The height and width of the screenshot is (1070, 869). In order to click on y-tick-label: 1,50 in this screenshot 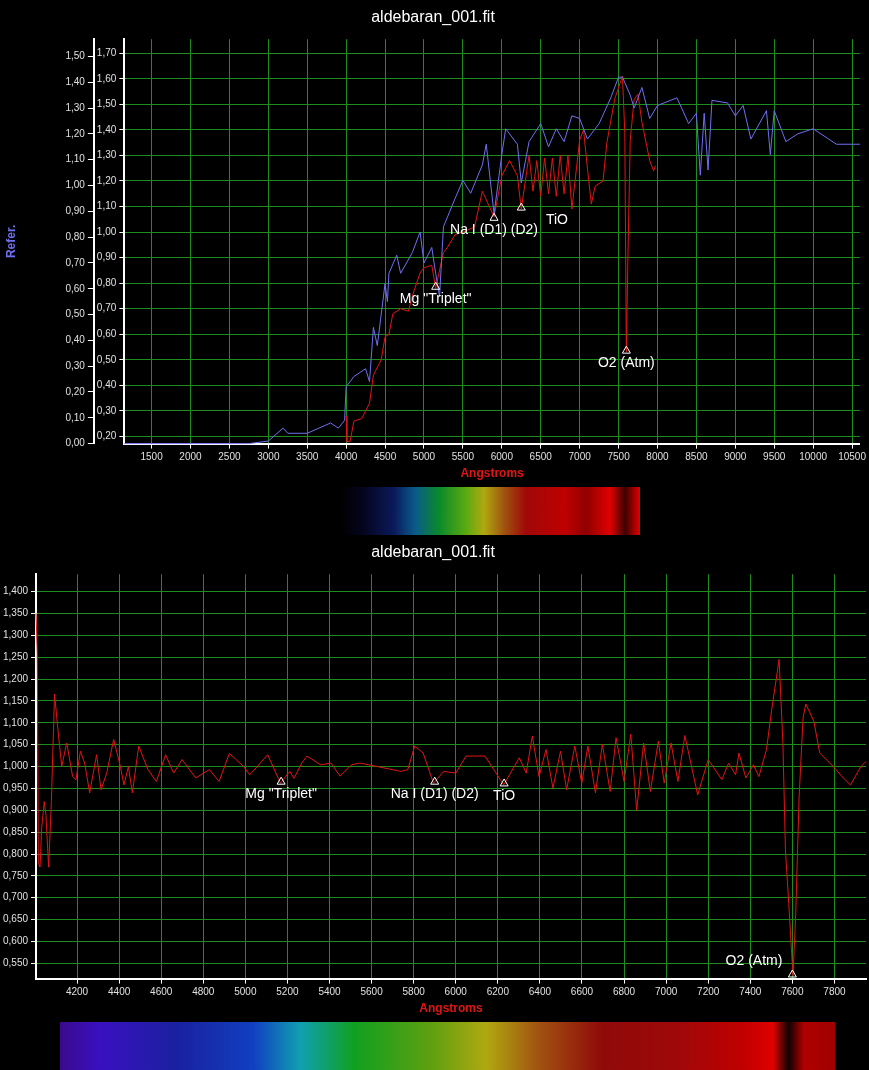, I will do `click(106, 104)`.